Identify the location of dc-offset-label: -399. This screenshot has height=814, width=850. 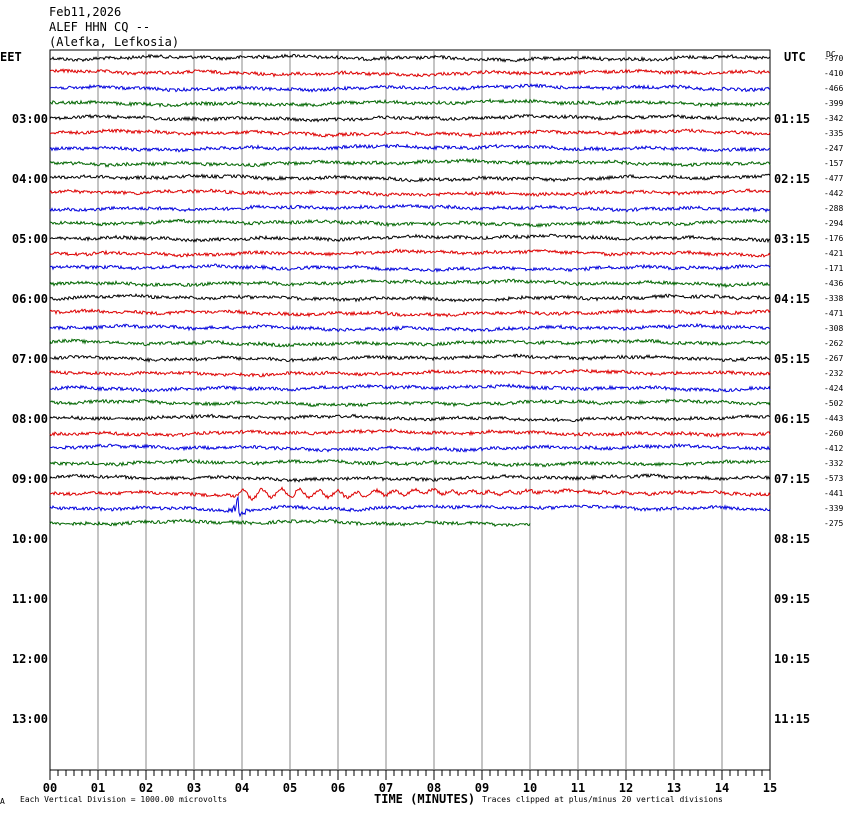
(833, 103).